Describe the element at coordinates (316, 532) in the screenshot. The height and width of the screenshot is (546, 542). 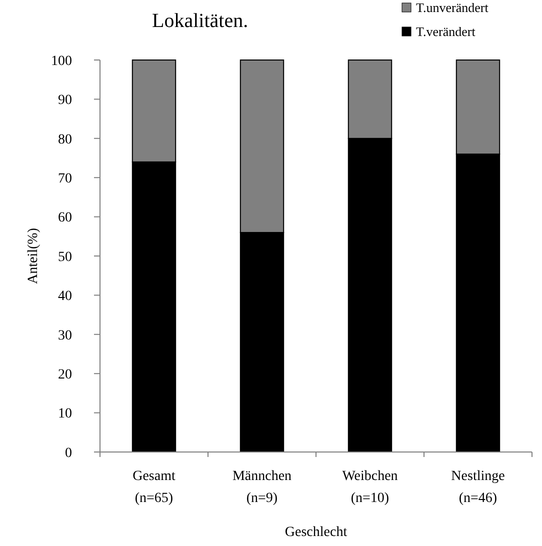
I see `x-axis-title: Geschlecht` at that location.